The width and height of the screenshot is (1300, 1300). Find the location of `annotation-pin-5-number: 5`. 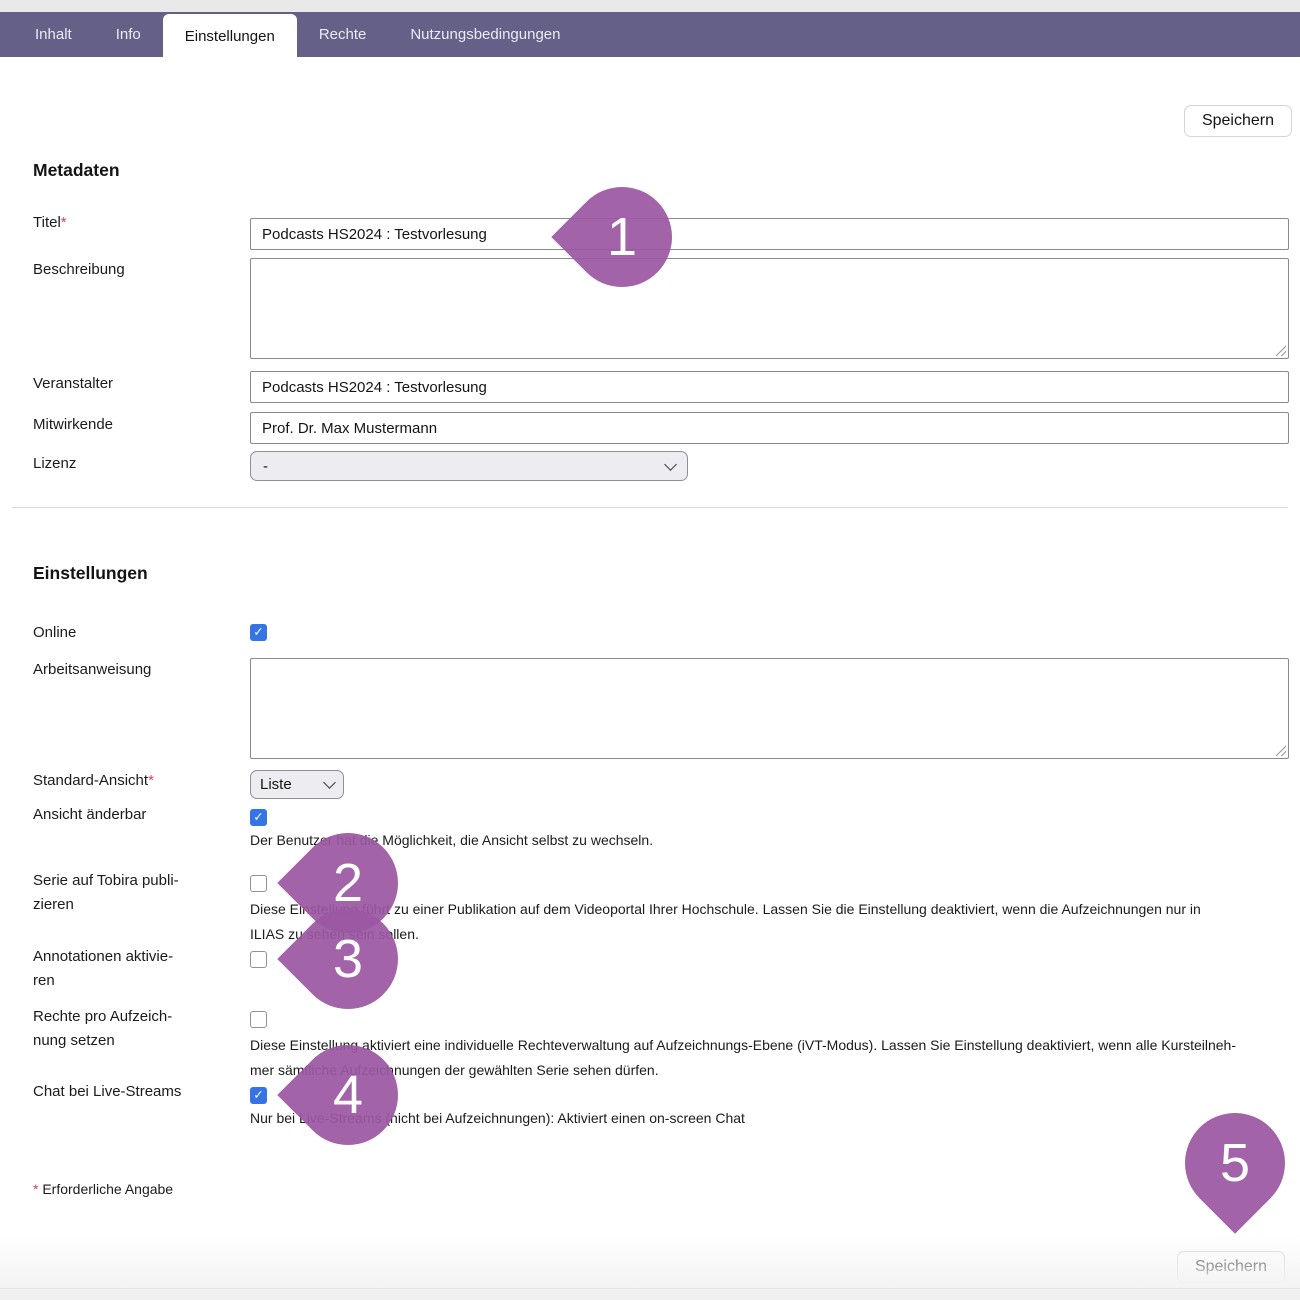

annotation-pin-5-number: 5 is located at coordinates (1235, 1162).